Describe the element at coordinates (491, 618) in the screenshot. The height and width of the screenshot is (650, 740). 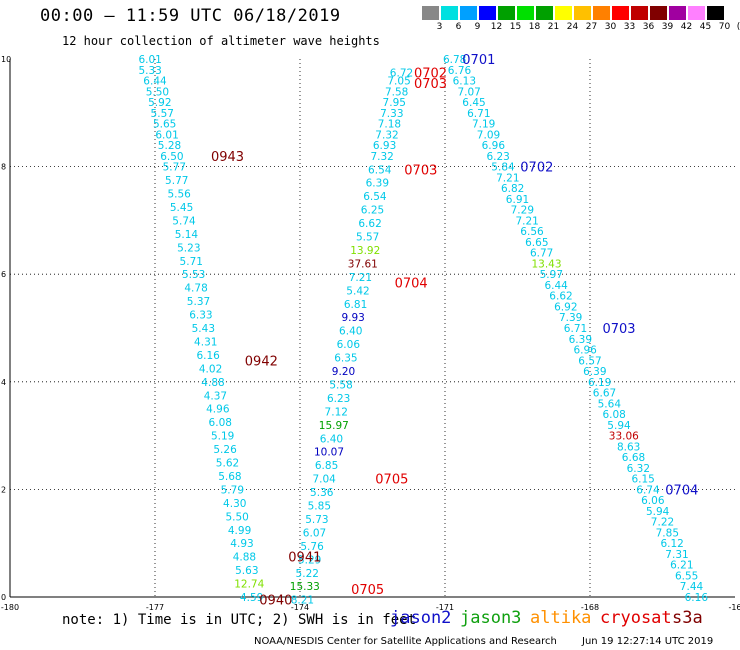
I see `satellite-name: jason3` at that location.